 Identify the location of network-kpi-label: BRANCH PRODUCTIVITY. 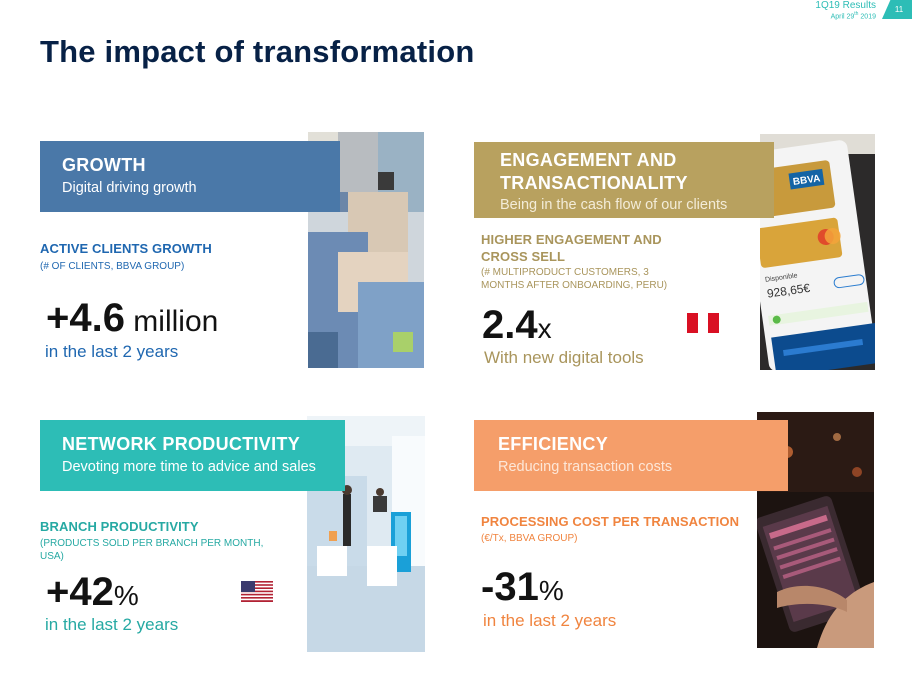
(119, 526).